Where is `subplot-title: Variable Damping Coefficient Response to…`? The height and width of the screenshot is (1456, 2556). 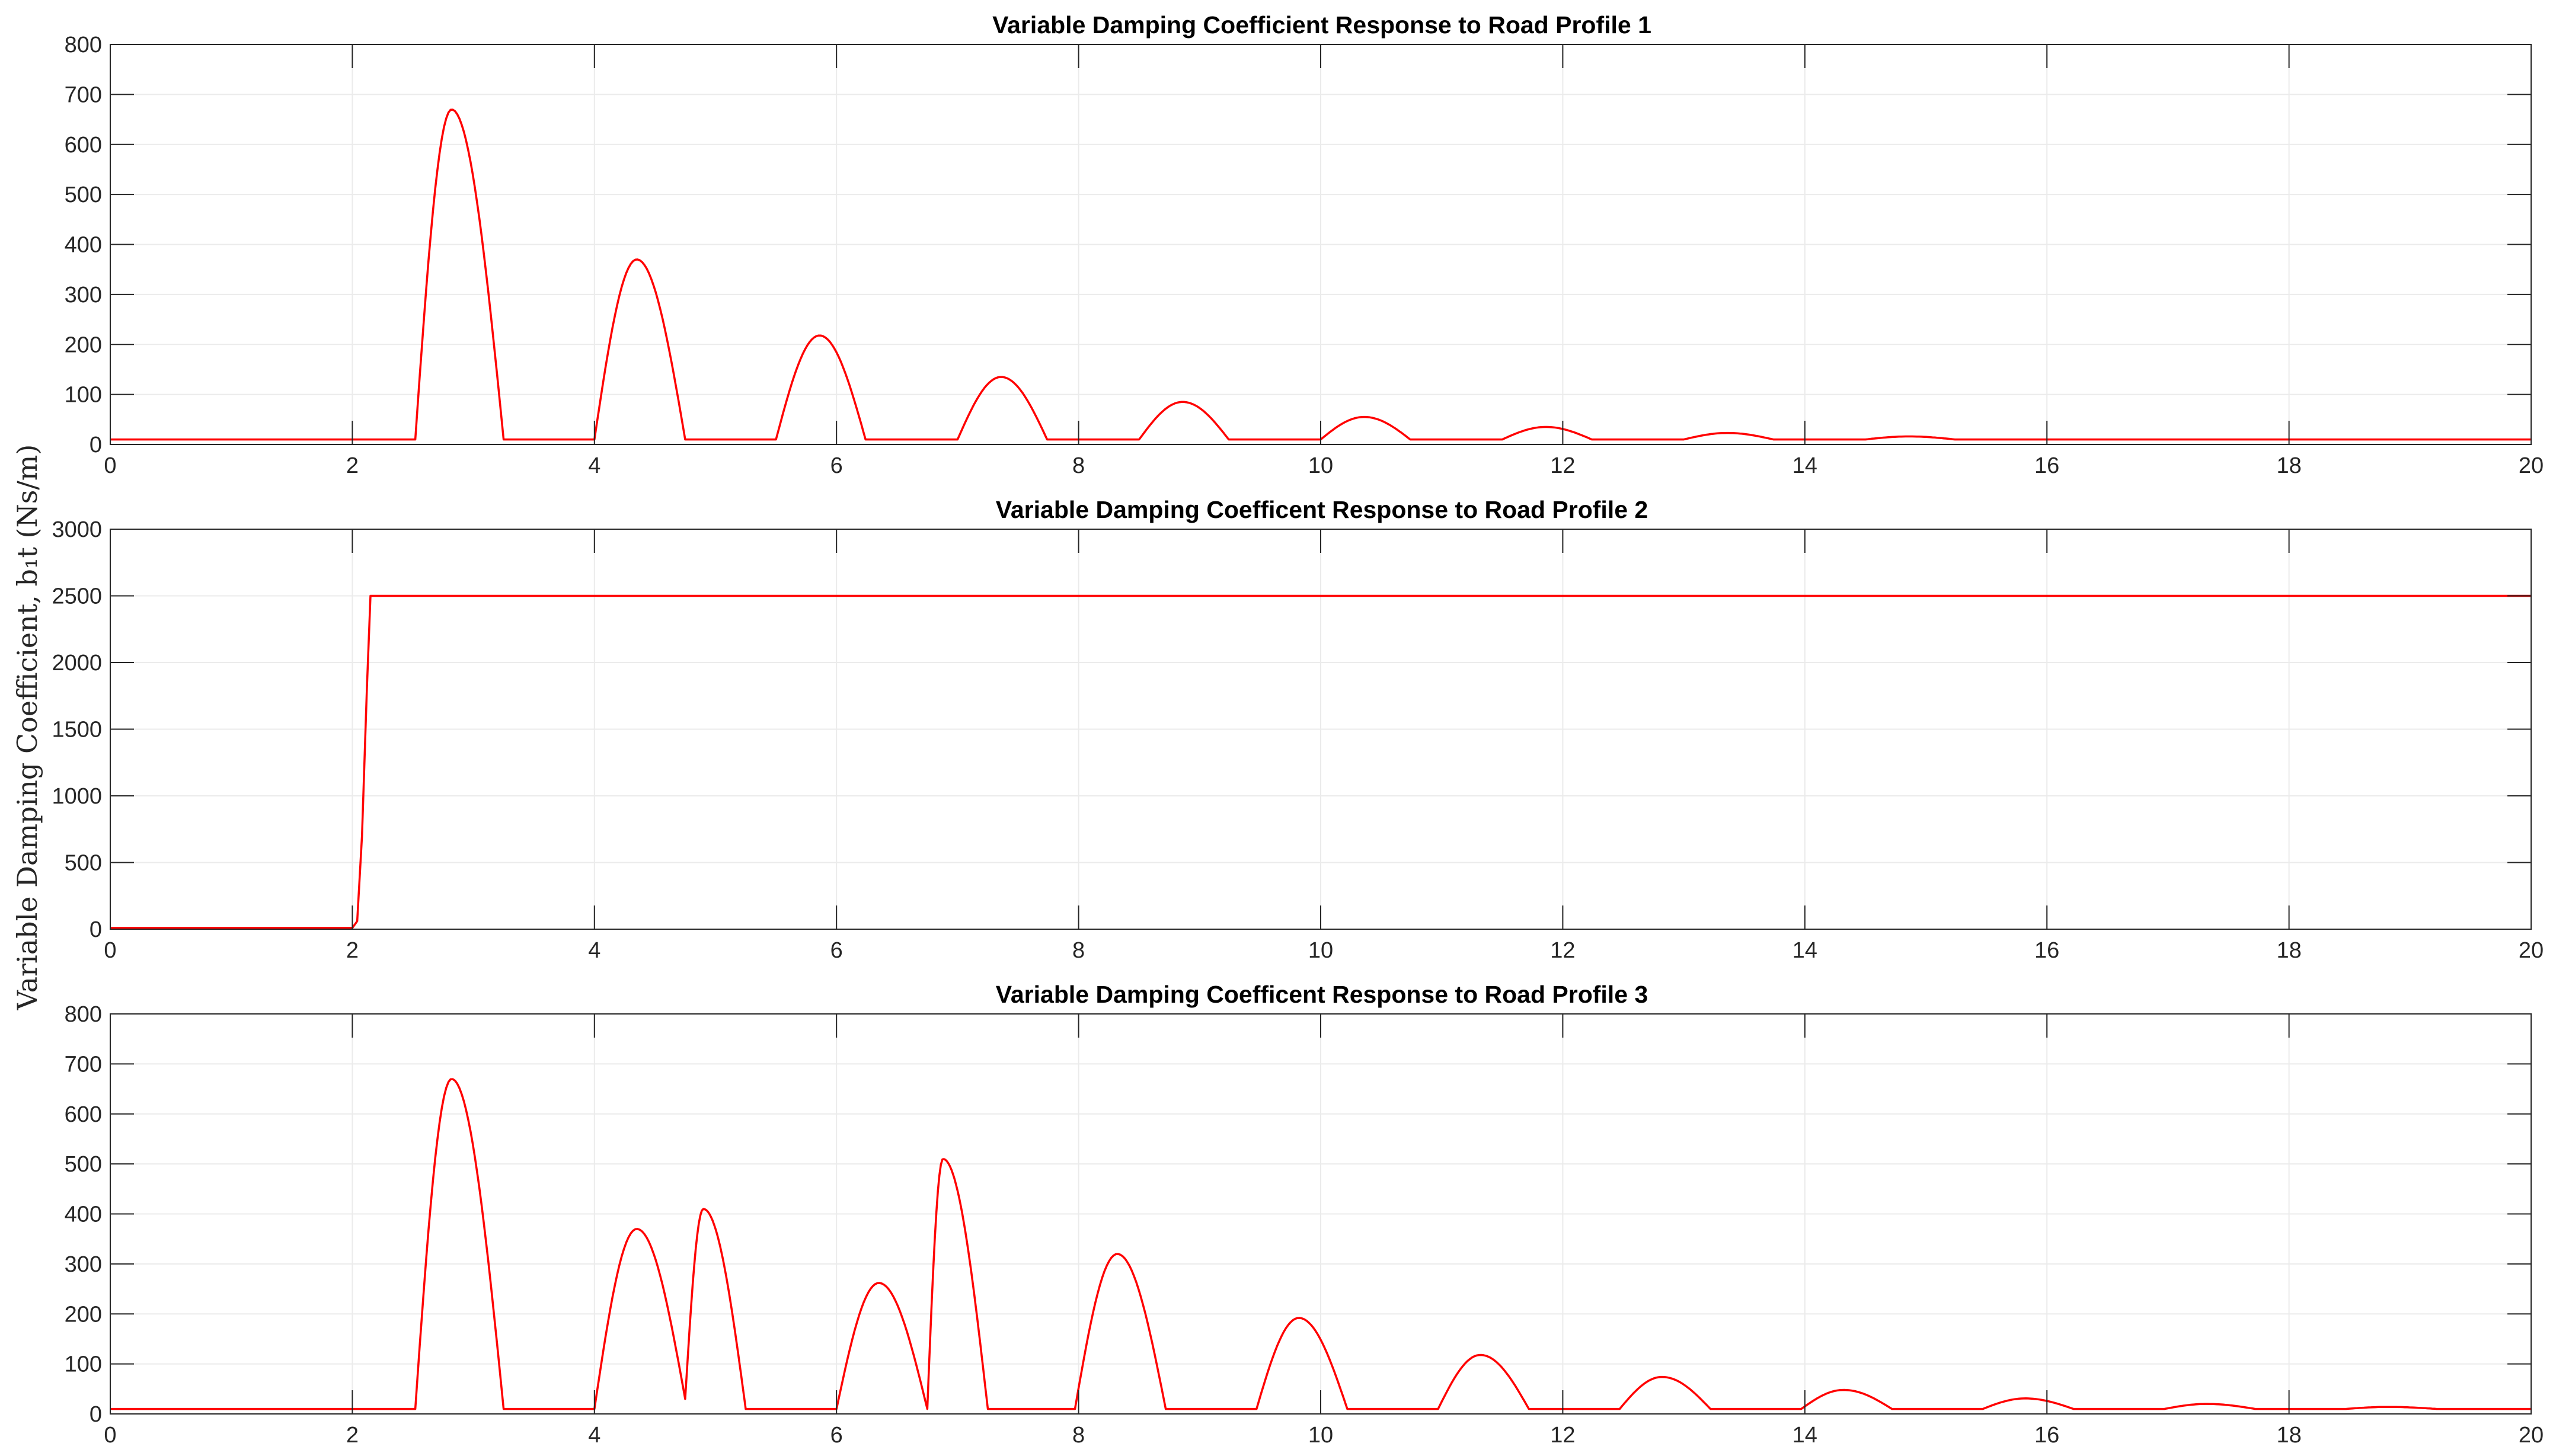 subplot-title: Variable Damping Coefficient Response to… is located at coordinates (1321, 25).